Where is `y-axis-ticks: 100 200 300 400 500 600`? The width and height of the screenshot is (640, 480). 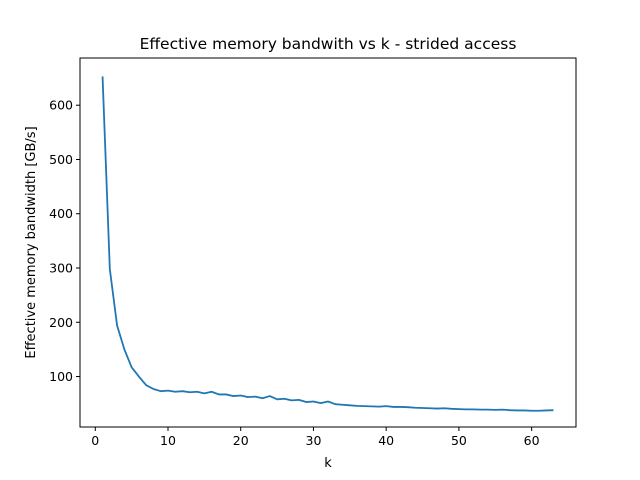
y-axis-ticks: 100 200 300 400 500 600 is located at coordinates (64, 241).